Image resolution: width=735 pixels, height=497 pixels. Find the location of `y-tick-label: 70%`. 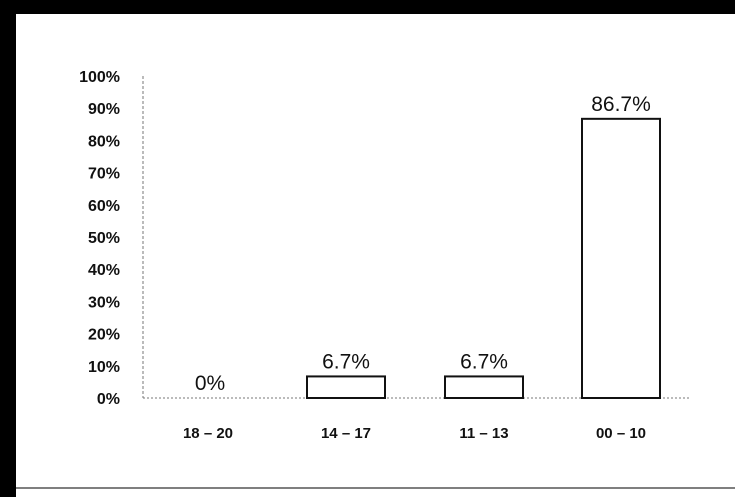

y-tick-label: 70% is located at coordinates (104, 174).